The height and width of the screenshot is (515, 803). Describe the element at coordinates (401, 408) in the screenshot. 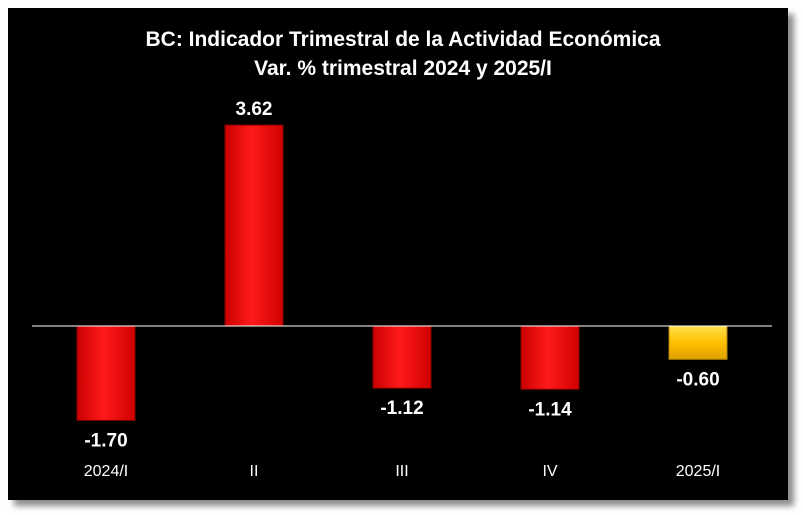

I see `value-label-2: -1.12` at that location.